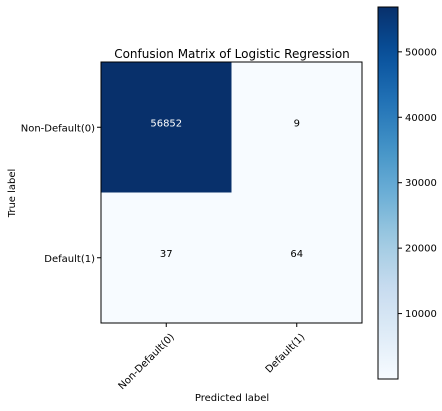 This screenshot has width=442, height=411. I want to click on matrix-cell-r0-c1, so click(296, 127).